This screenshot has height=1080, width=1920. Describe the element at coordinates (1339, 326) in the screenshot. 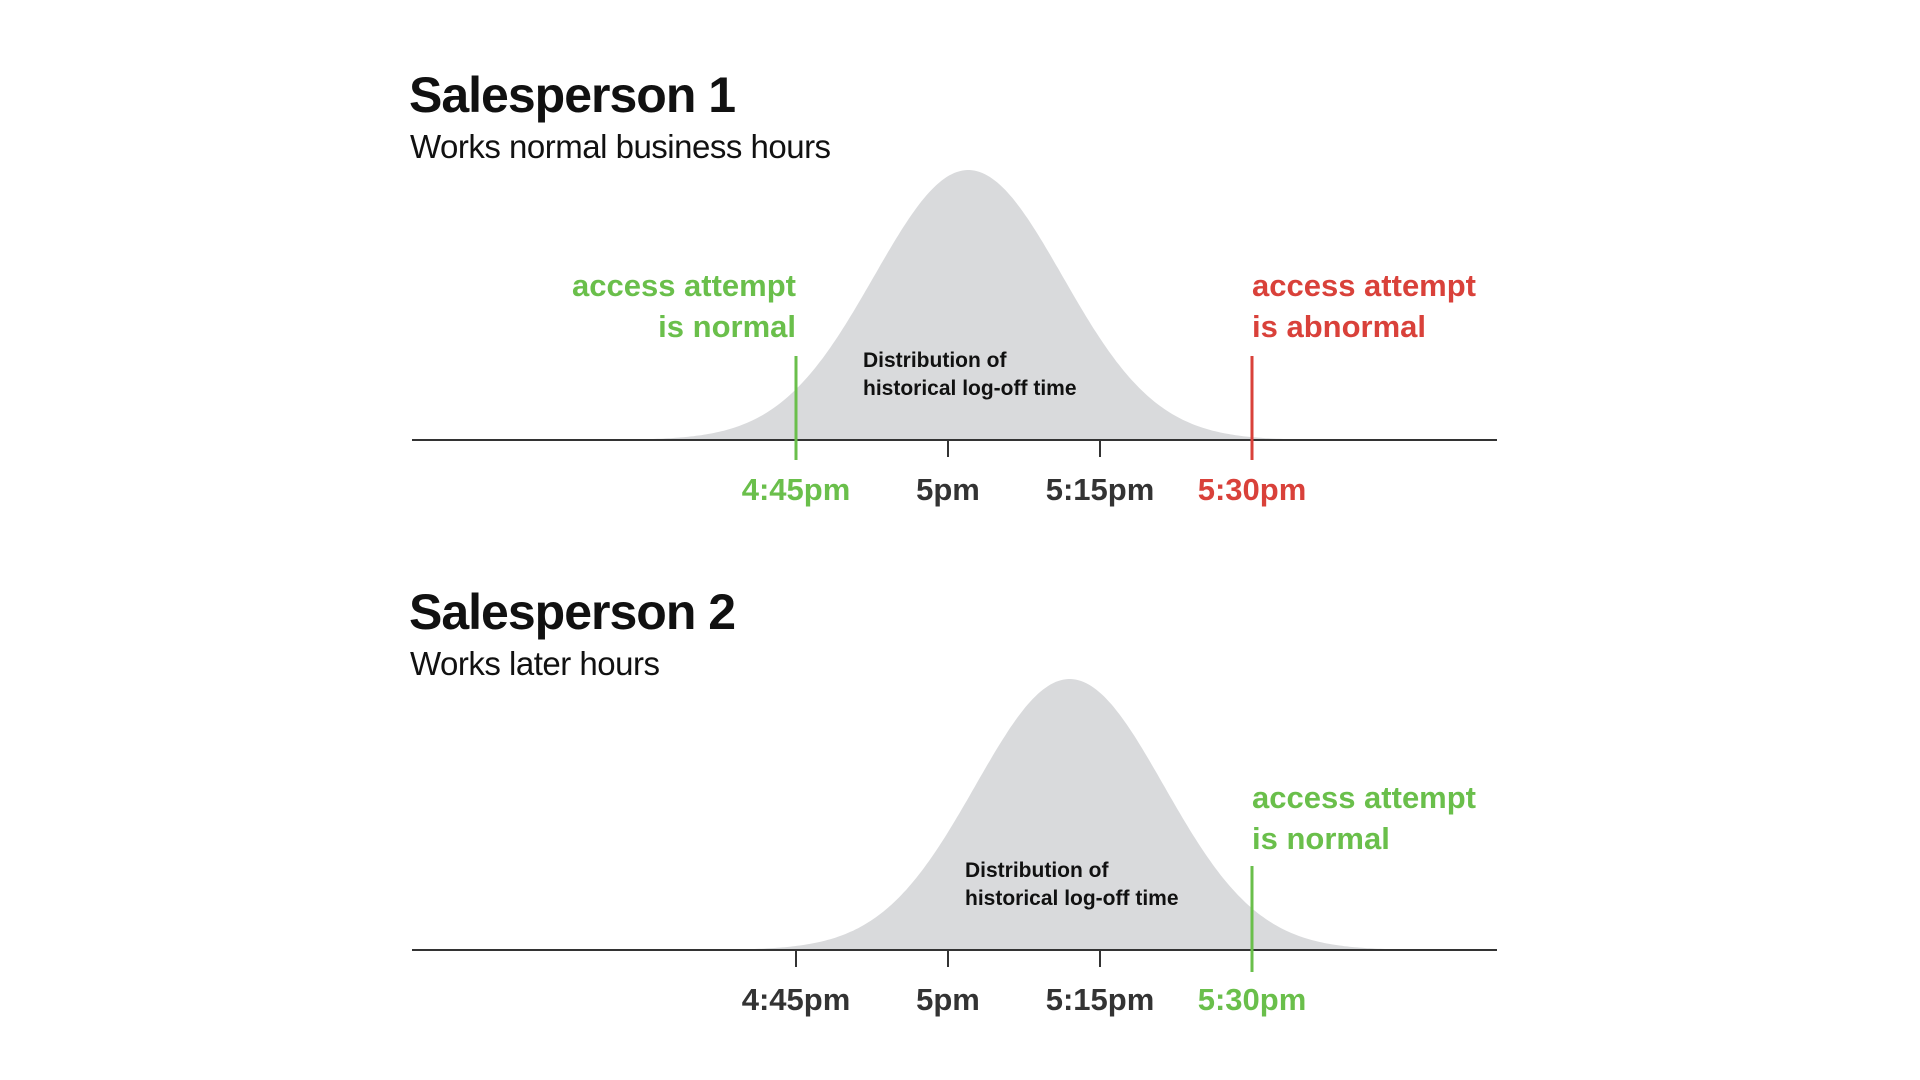

I see `access-attempt-label-line-2: is abnormal` at that location.